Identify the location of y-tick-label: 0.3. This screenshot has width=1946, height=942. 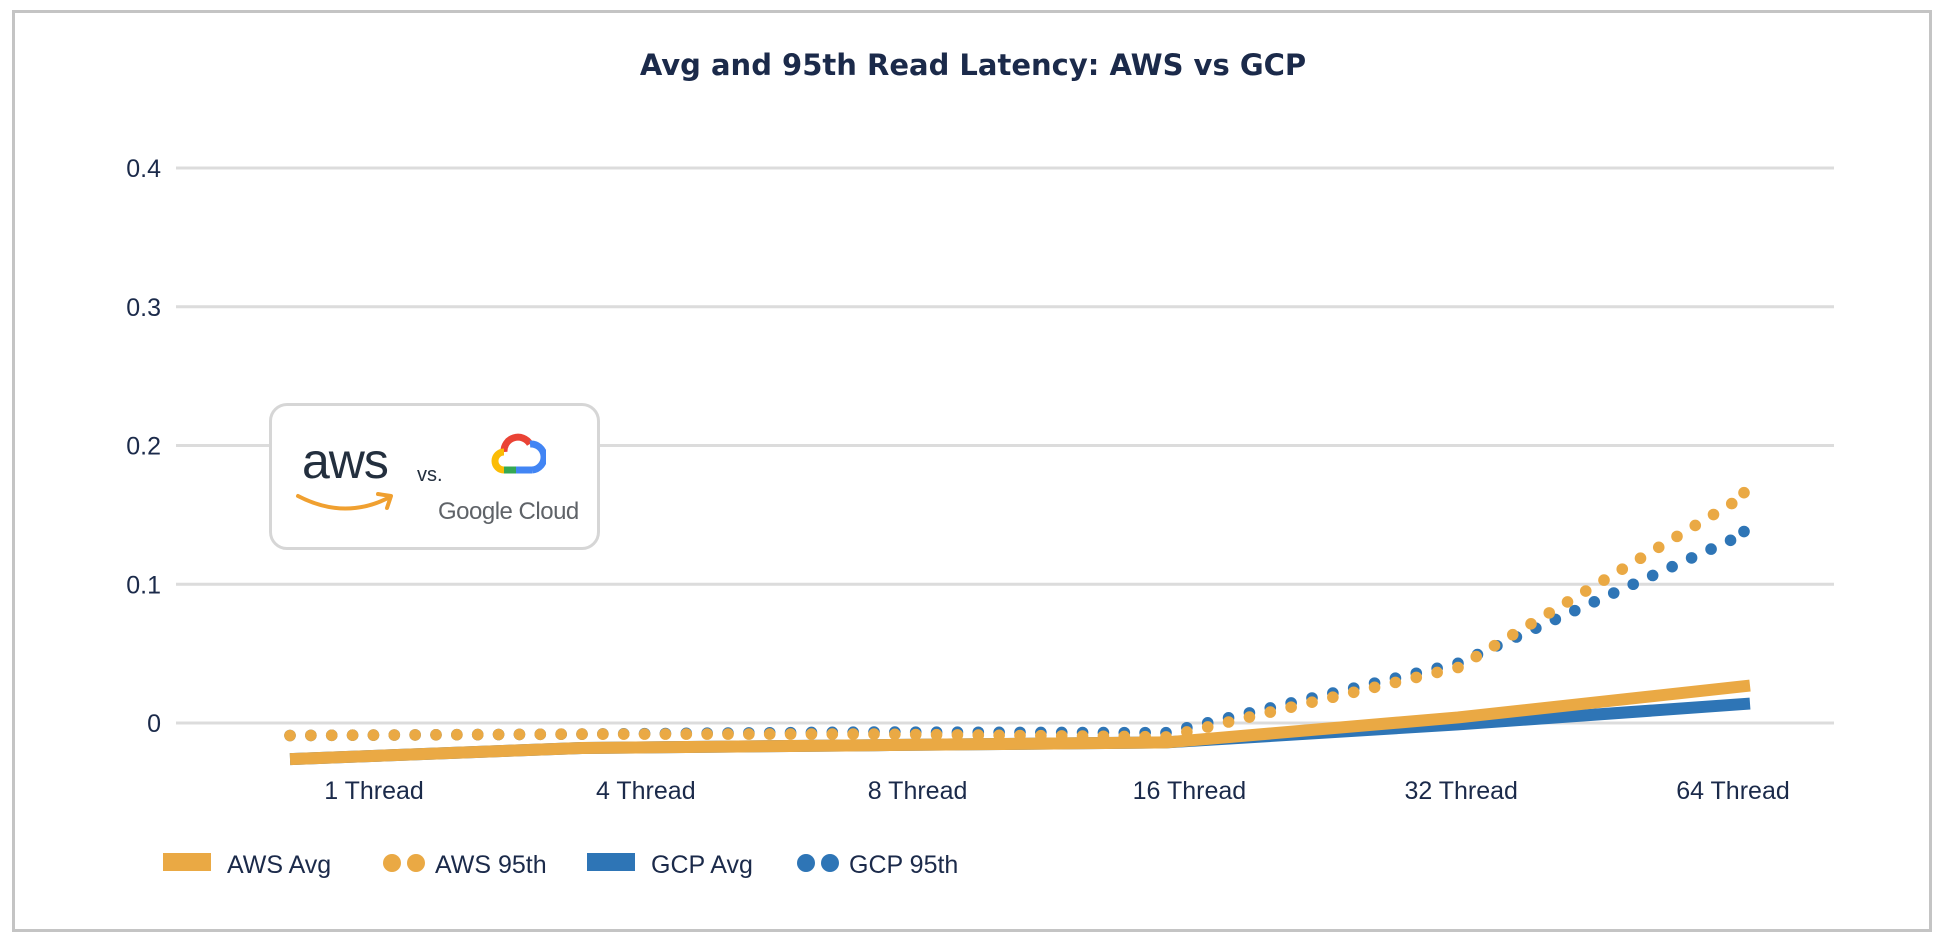
(143, 308).